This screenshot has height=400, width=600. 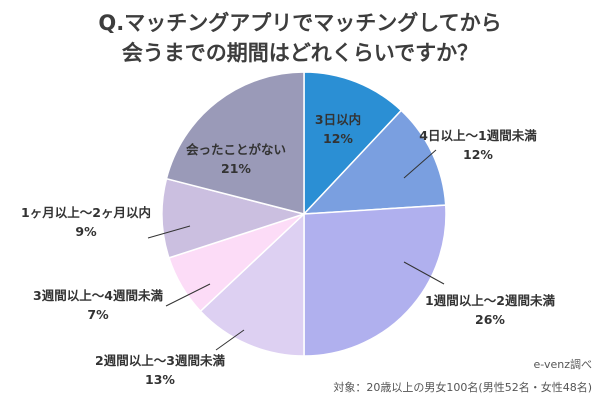 I want to click on slice-category-label: 会ったことがない, so click(x=236, y=149).